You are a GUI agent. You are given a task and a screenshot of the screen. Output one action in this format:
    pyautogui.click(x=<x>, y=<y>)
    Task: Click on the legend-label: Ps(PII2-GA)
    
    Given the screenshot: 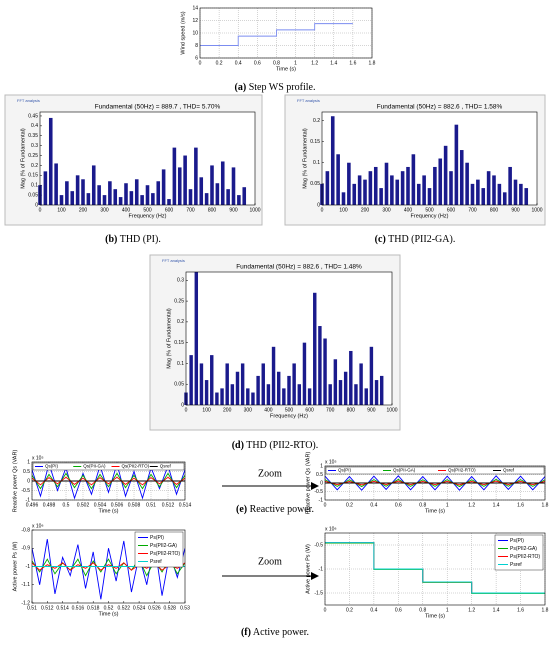 What is the action you would take?
    pyautogui.click(x=523, y=549)
    